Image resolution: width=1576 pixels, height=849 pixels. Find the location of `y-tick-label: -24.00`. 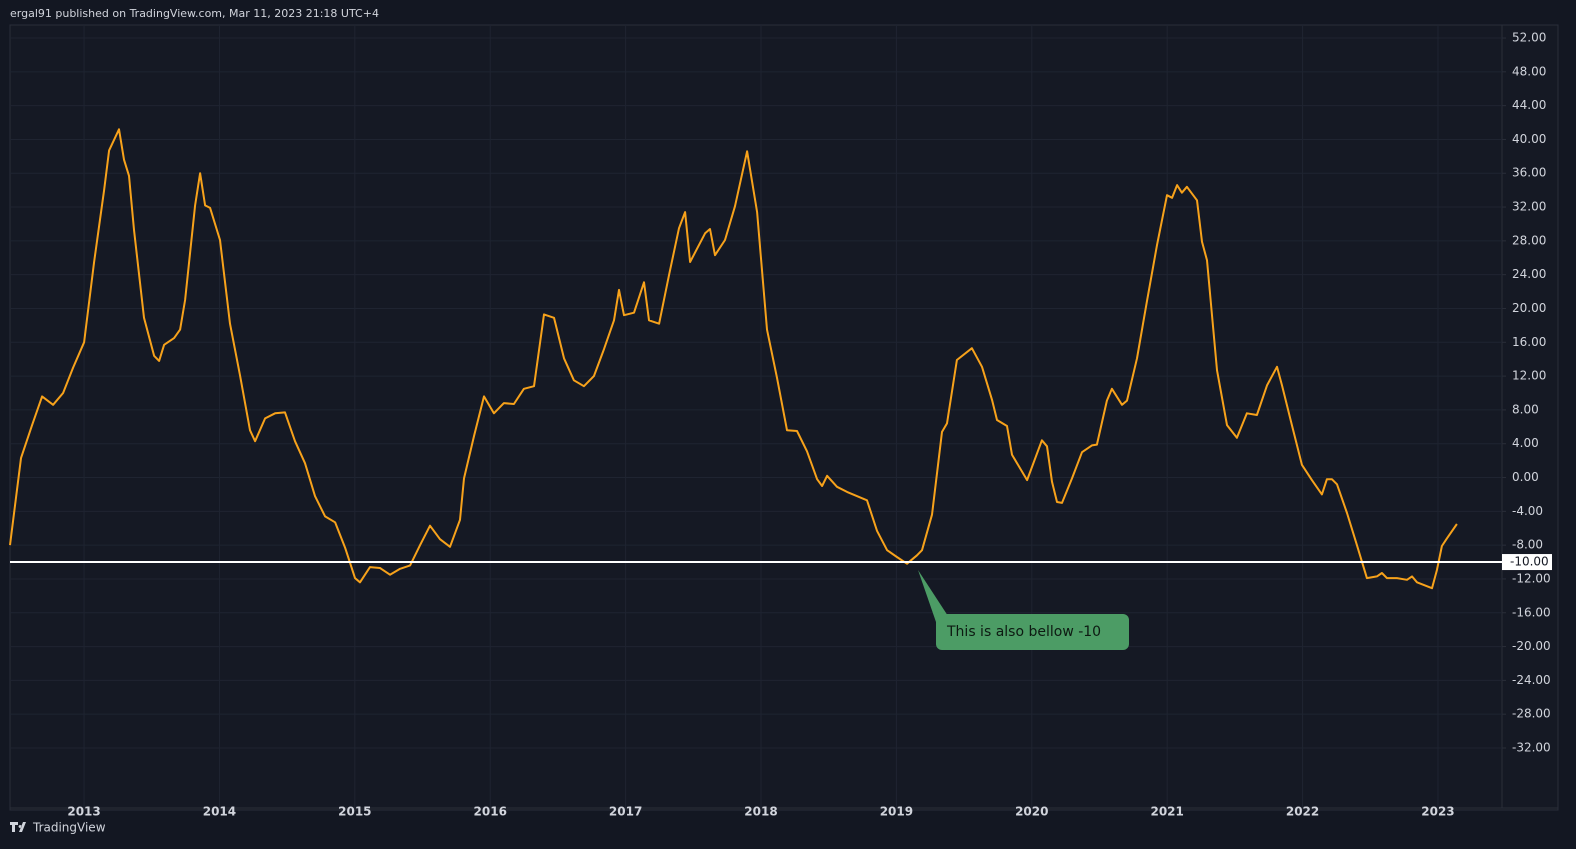

y-tick-label: -24.00 is located at coordinates (1531, 680).